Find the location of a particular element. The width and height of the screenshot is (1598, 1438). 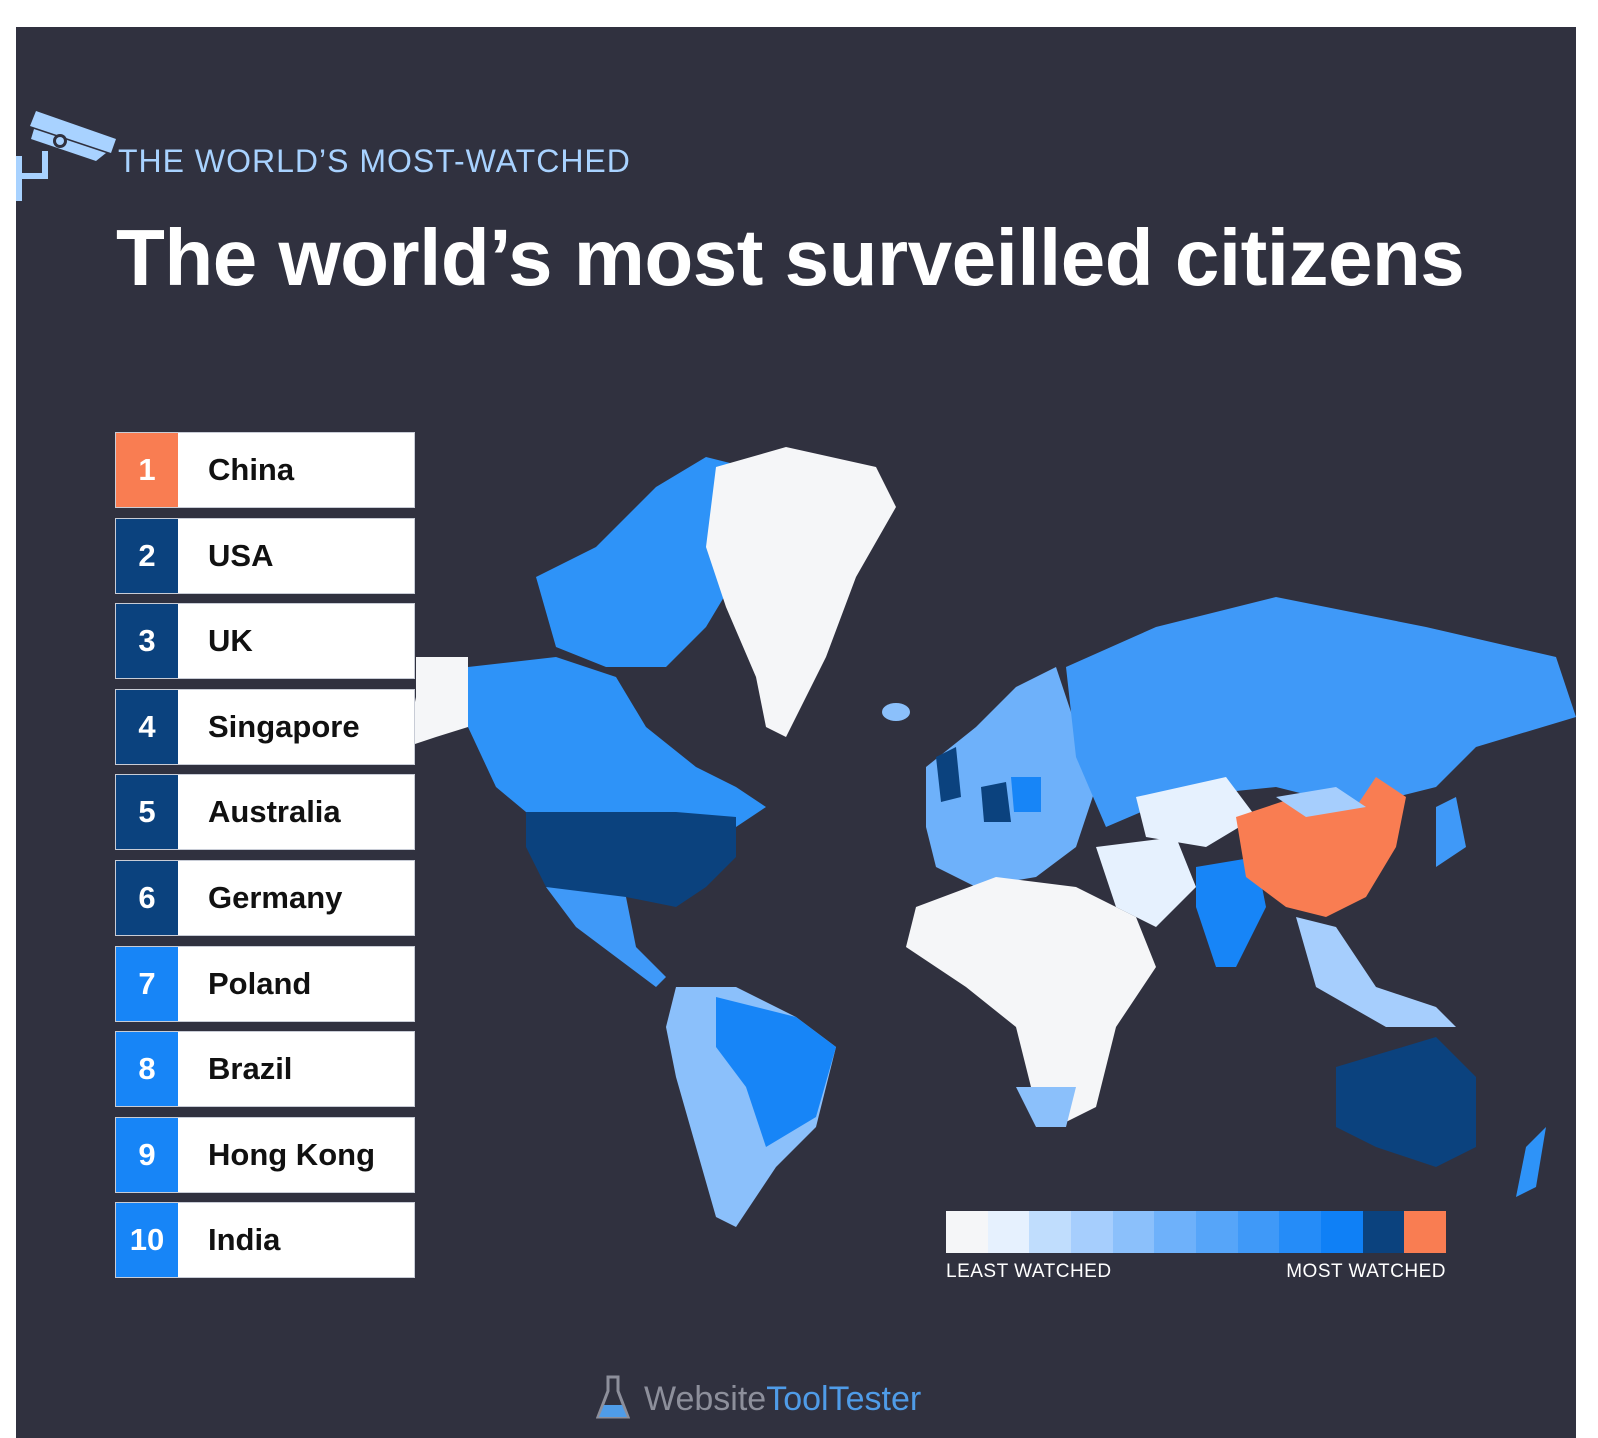

color-legend: LEAST WATCHED MOST WATCHED is located at coordinates (1196, 1247).